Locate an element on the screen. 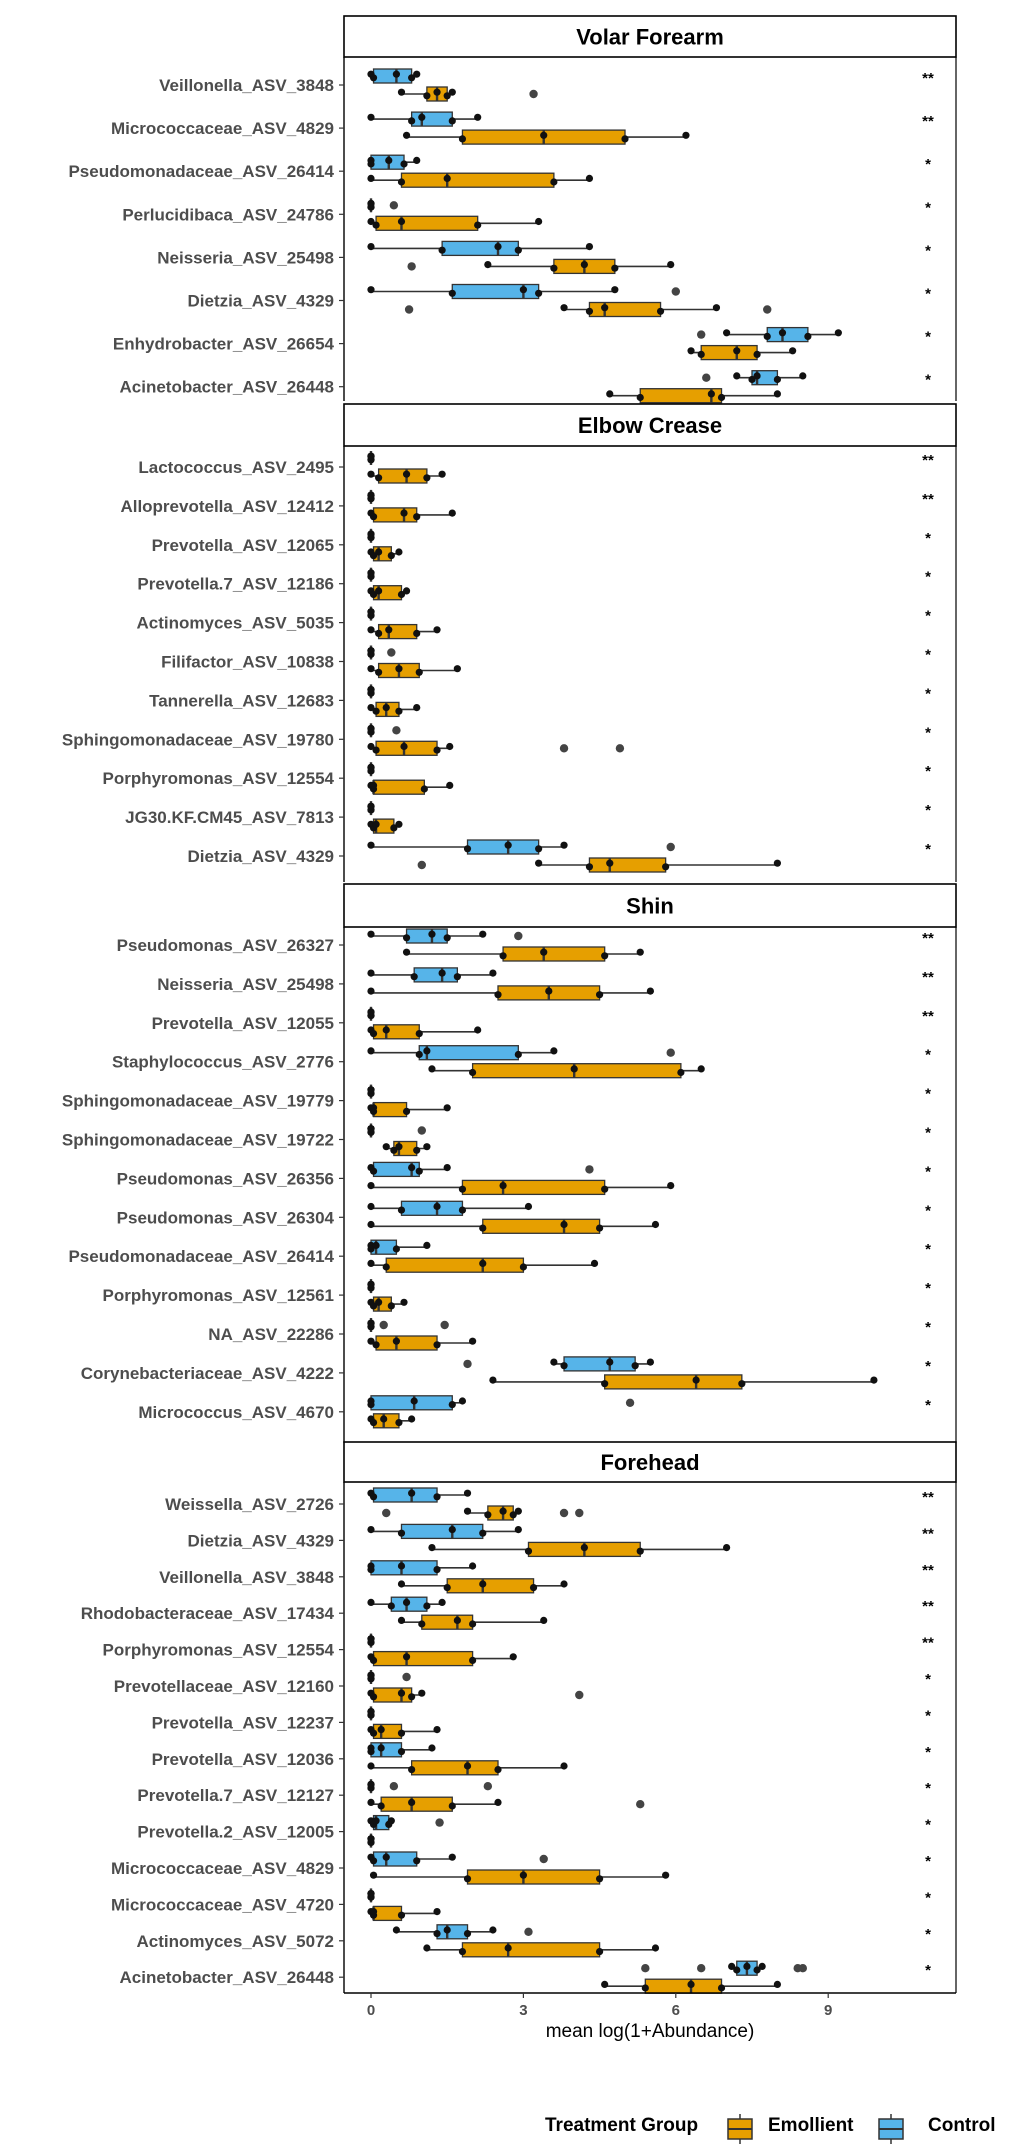  taxon-row: Weissella_ASV_2726 ** is located at coordinates (549, 1504).